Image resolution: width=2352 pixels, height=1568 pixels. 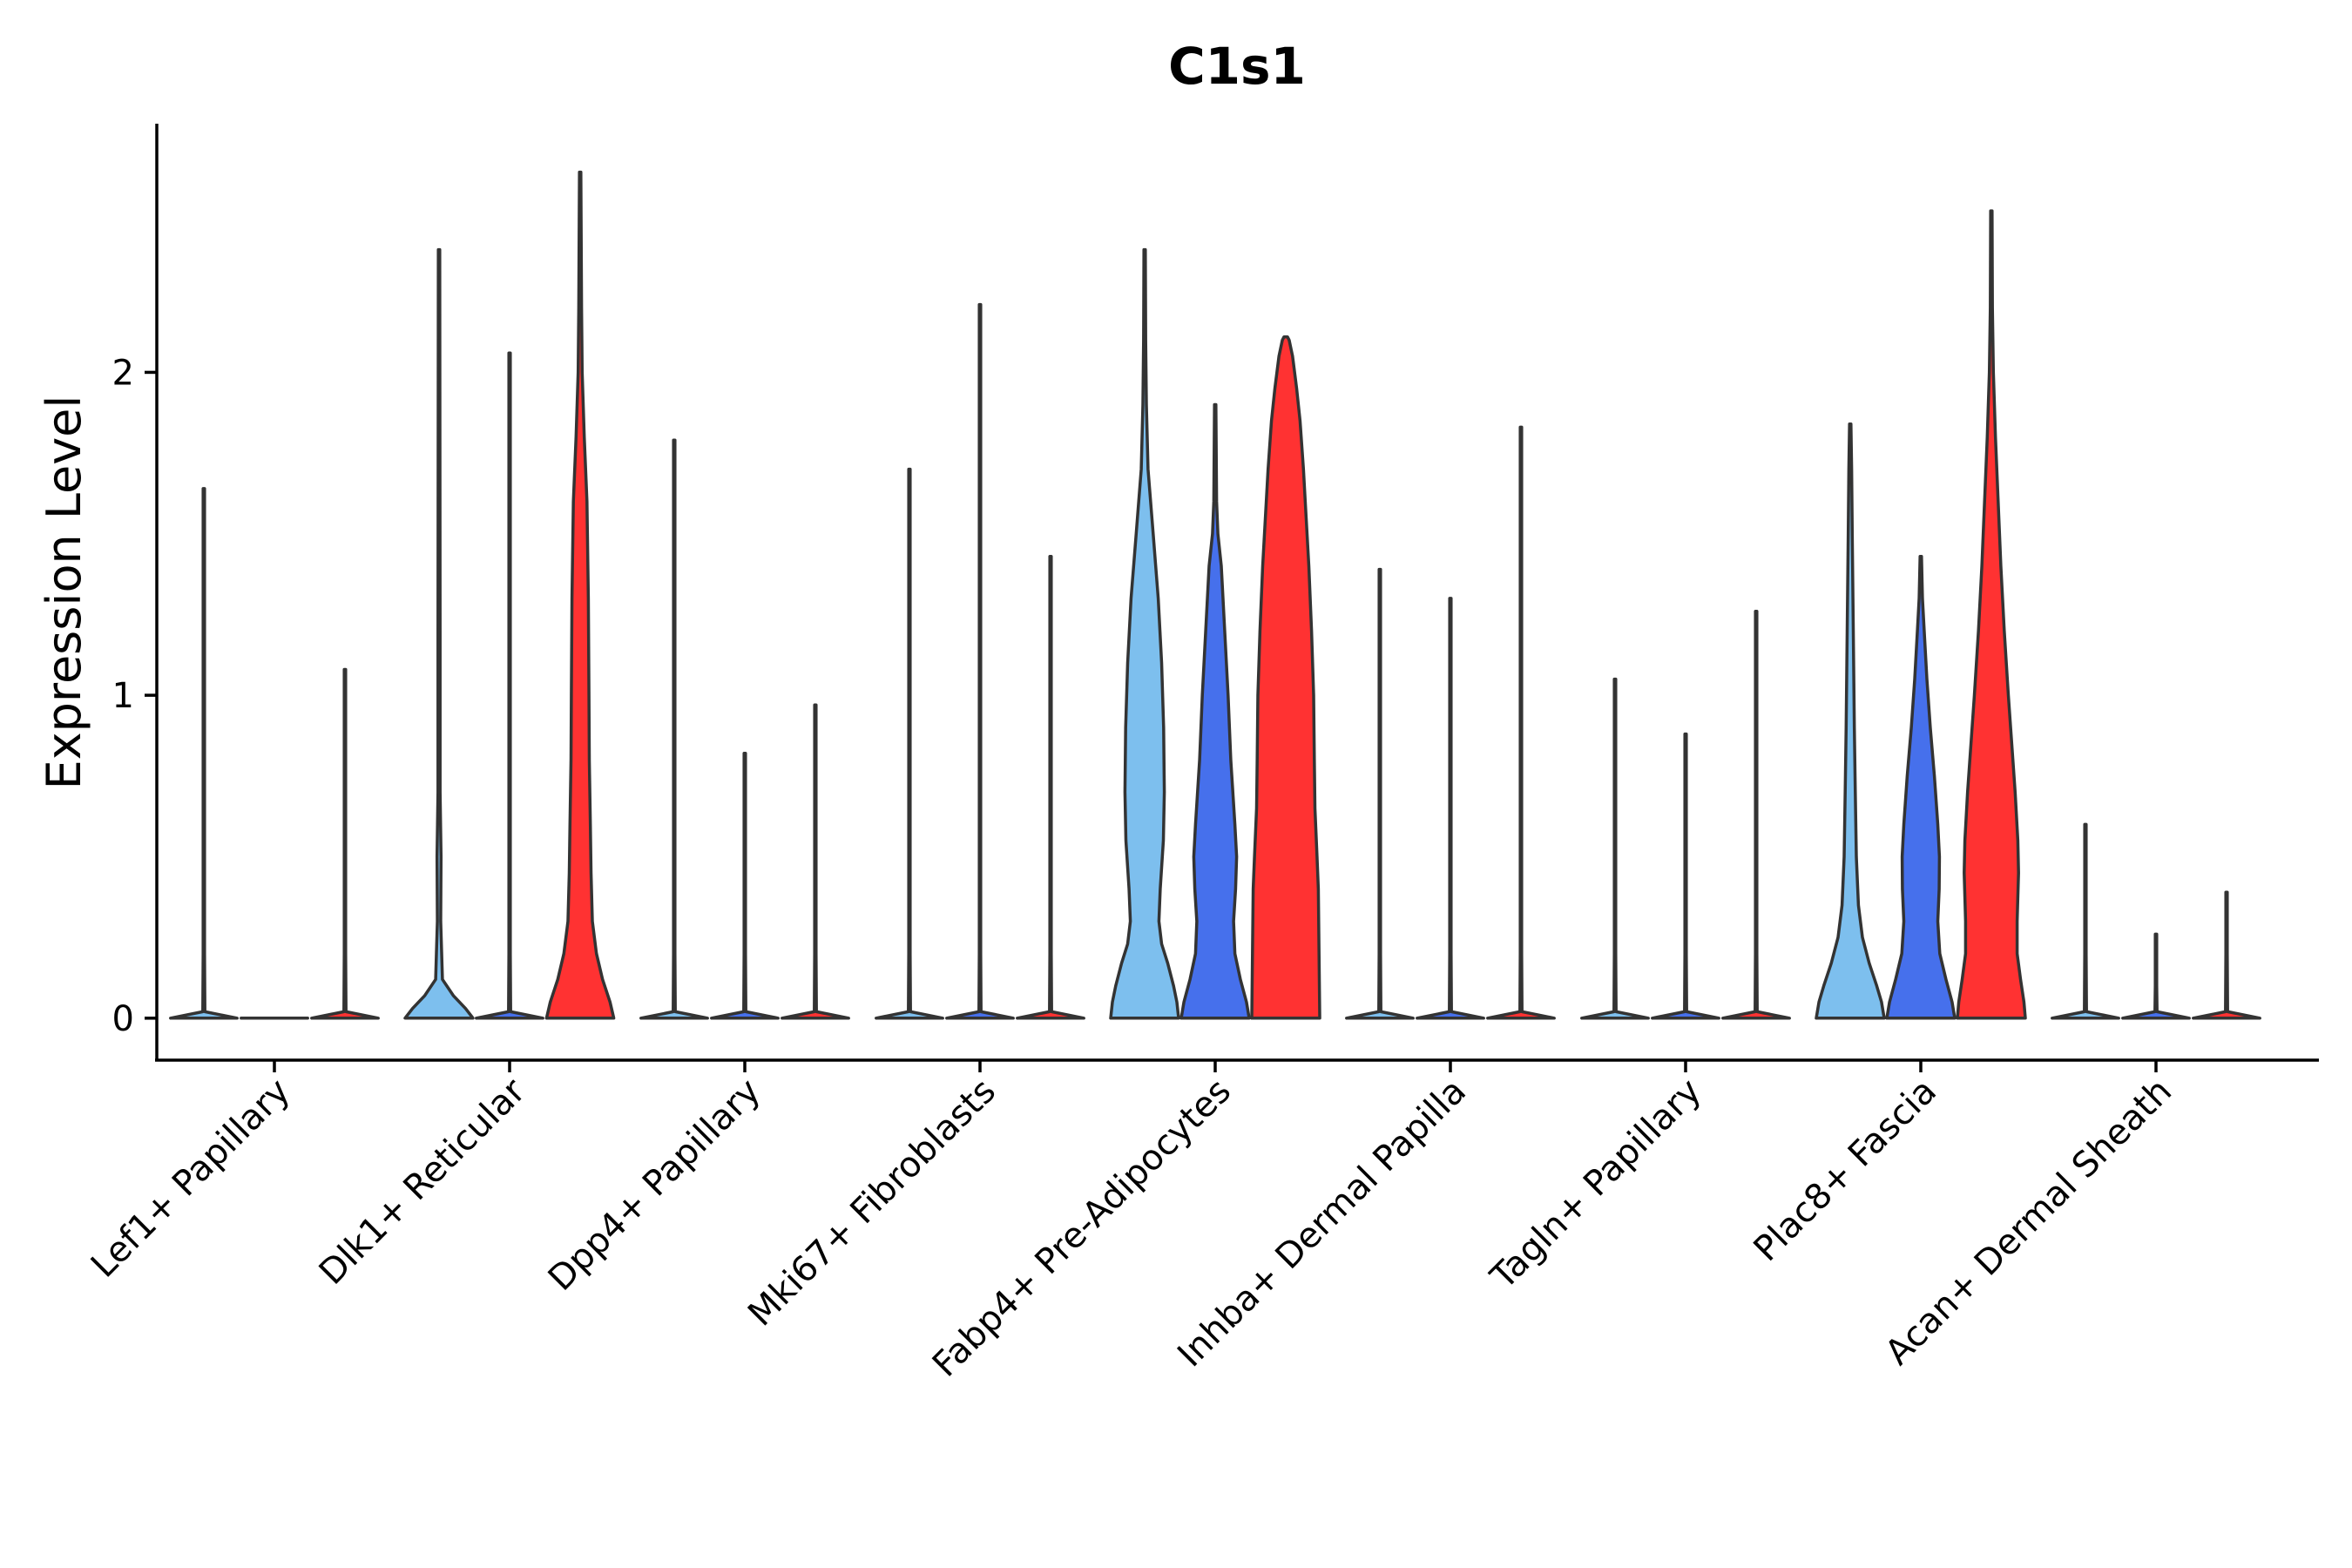 I want to click on y-tick-label: 2, so click(x=123, y=373).